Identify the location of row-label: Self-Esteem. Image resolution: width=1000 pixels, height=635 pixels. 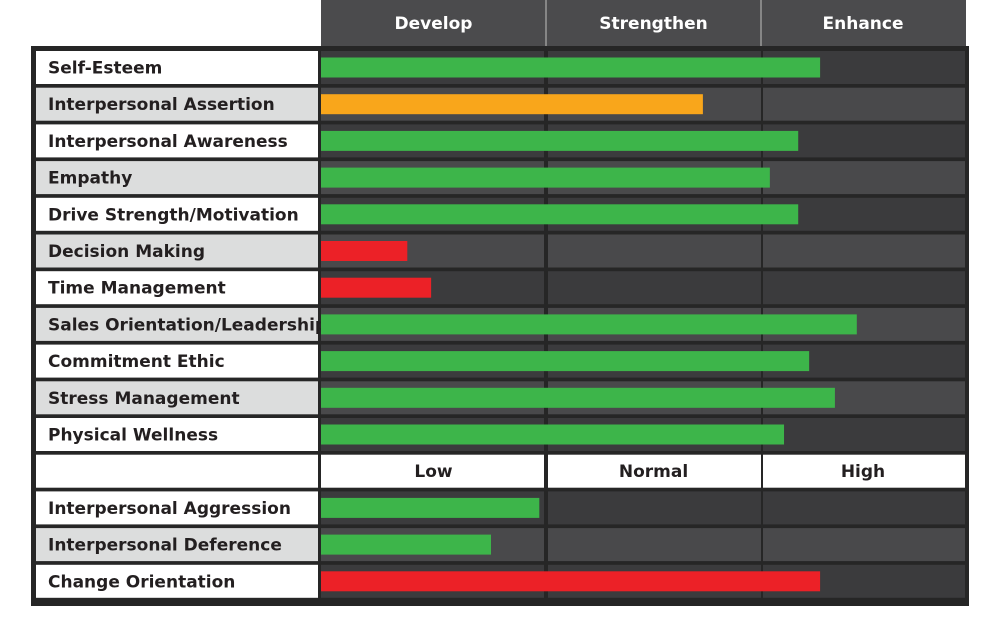
(105, 69).